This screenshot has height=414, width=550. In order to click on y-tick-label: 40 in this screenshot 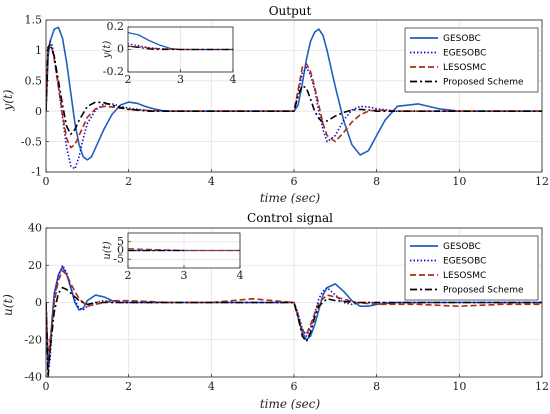, I will do `click(35, 228)`.